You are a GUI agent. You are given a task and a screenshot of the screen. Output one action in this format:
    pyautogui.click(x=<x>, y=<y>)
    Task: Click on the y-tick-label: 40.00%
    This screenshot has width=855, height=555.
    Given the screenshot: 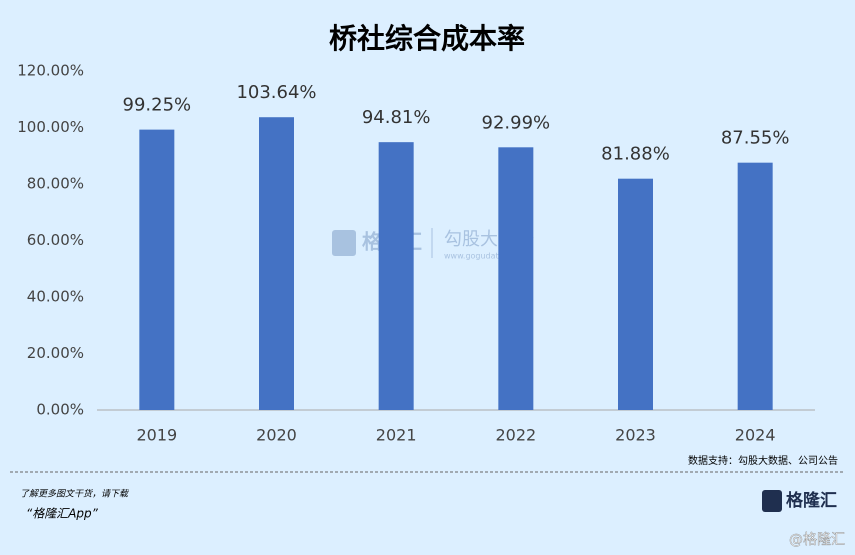 What is the action you would take?
    pyautogui.click(x=55, y=297)
    